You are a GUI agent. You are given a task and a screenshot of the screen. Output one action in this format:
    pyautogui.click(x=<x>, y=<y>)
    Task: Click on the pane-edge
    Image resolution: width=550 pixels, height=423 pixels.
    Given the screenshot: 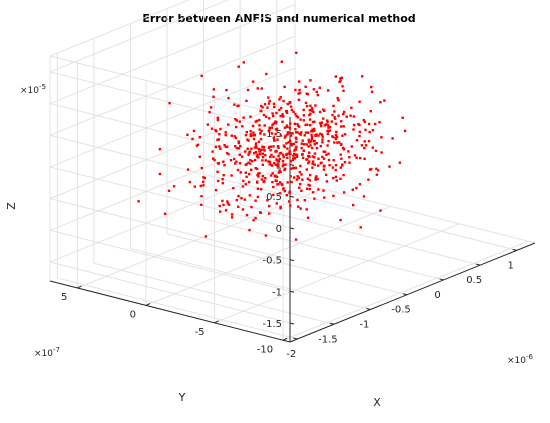 What is the action you would take?
    pyautogui.click(x=415, y=212)
    